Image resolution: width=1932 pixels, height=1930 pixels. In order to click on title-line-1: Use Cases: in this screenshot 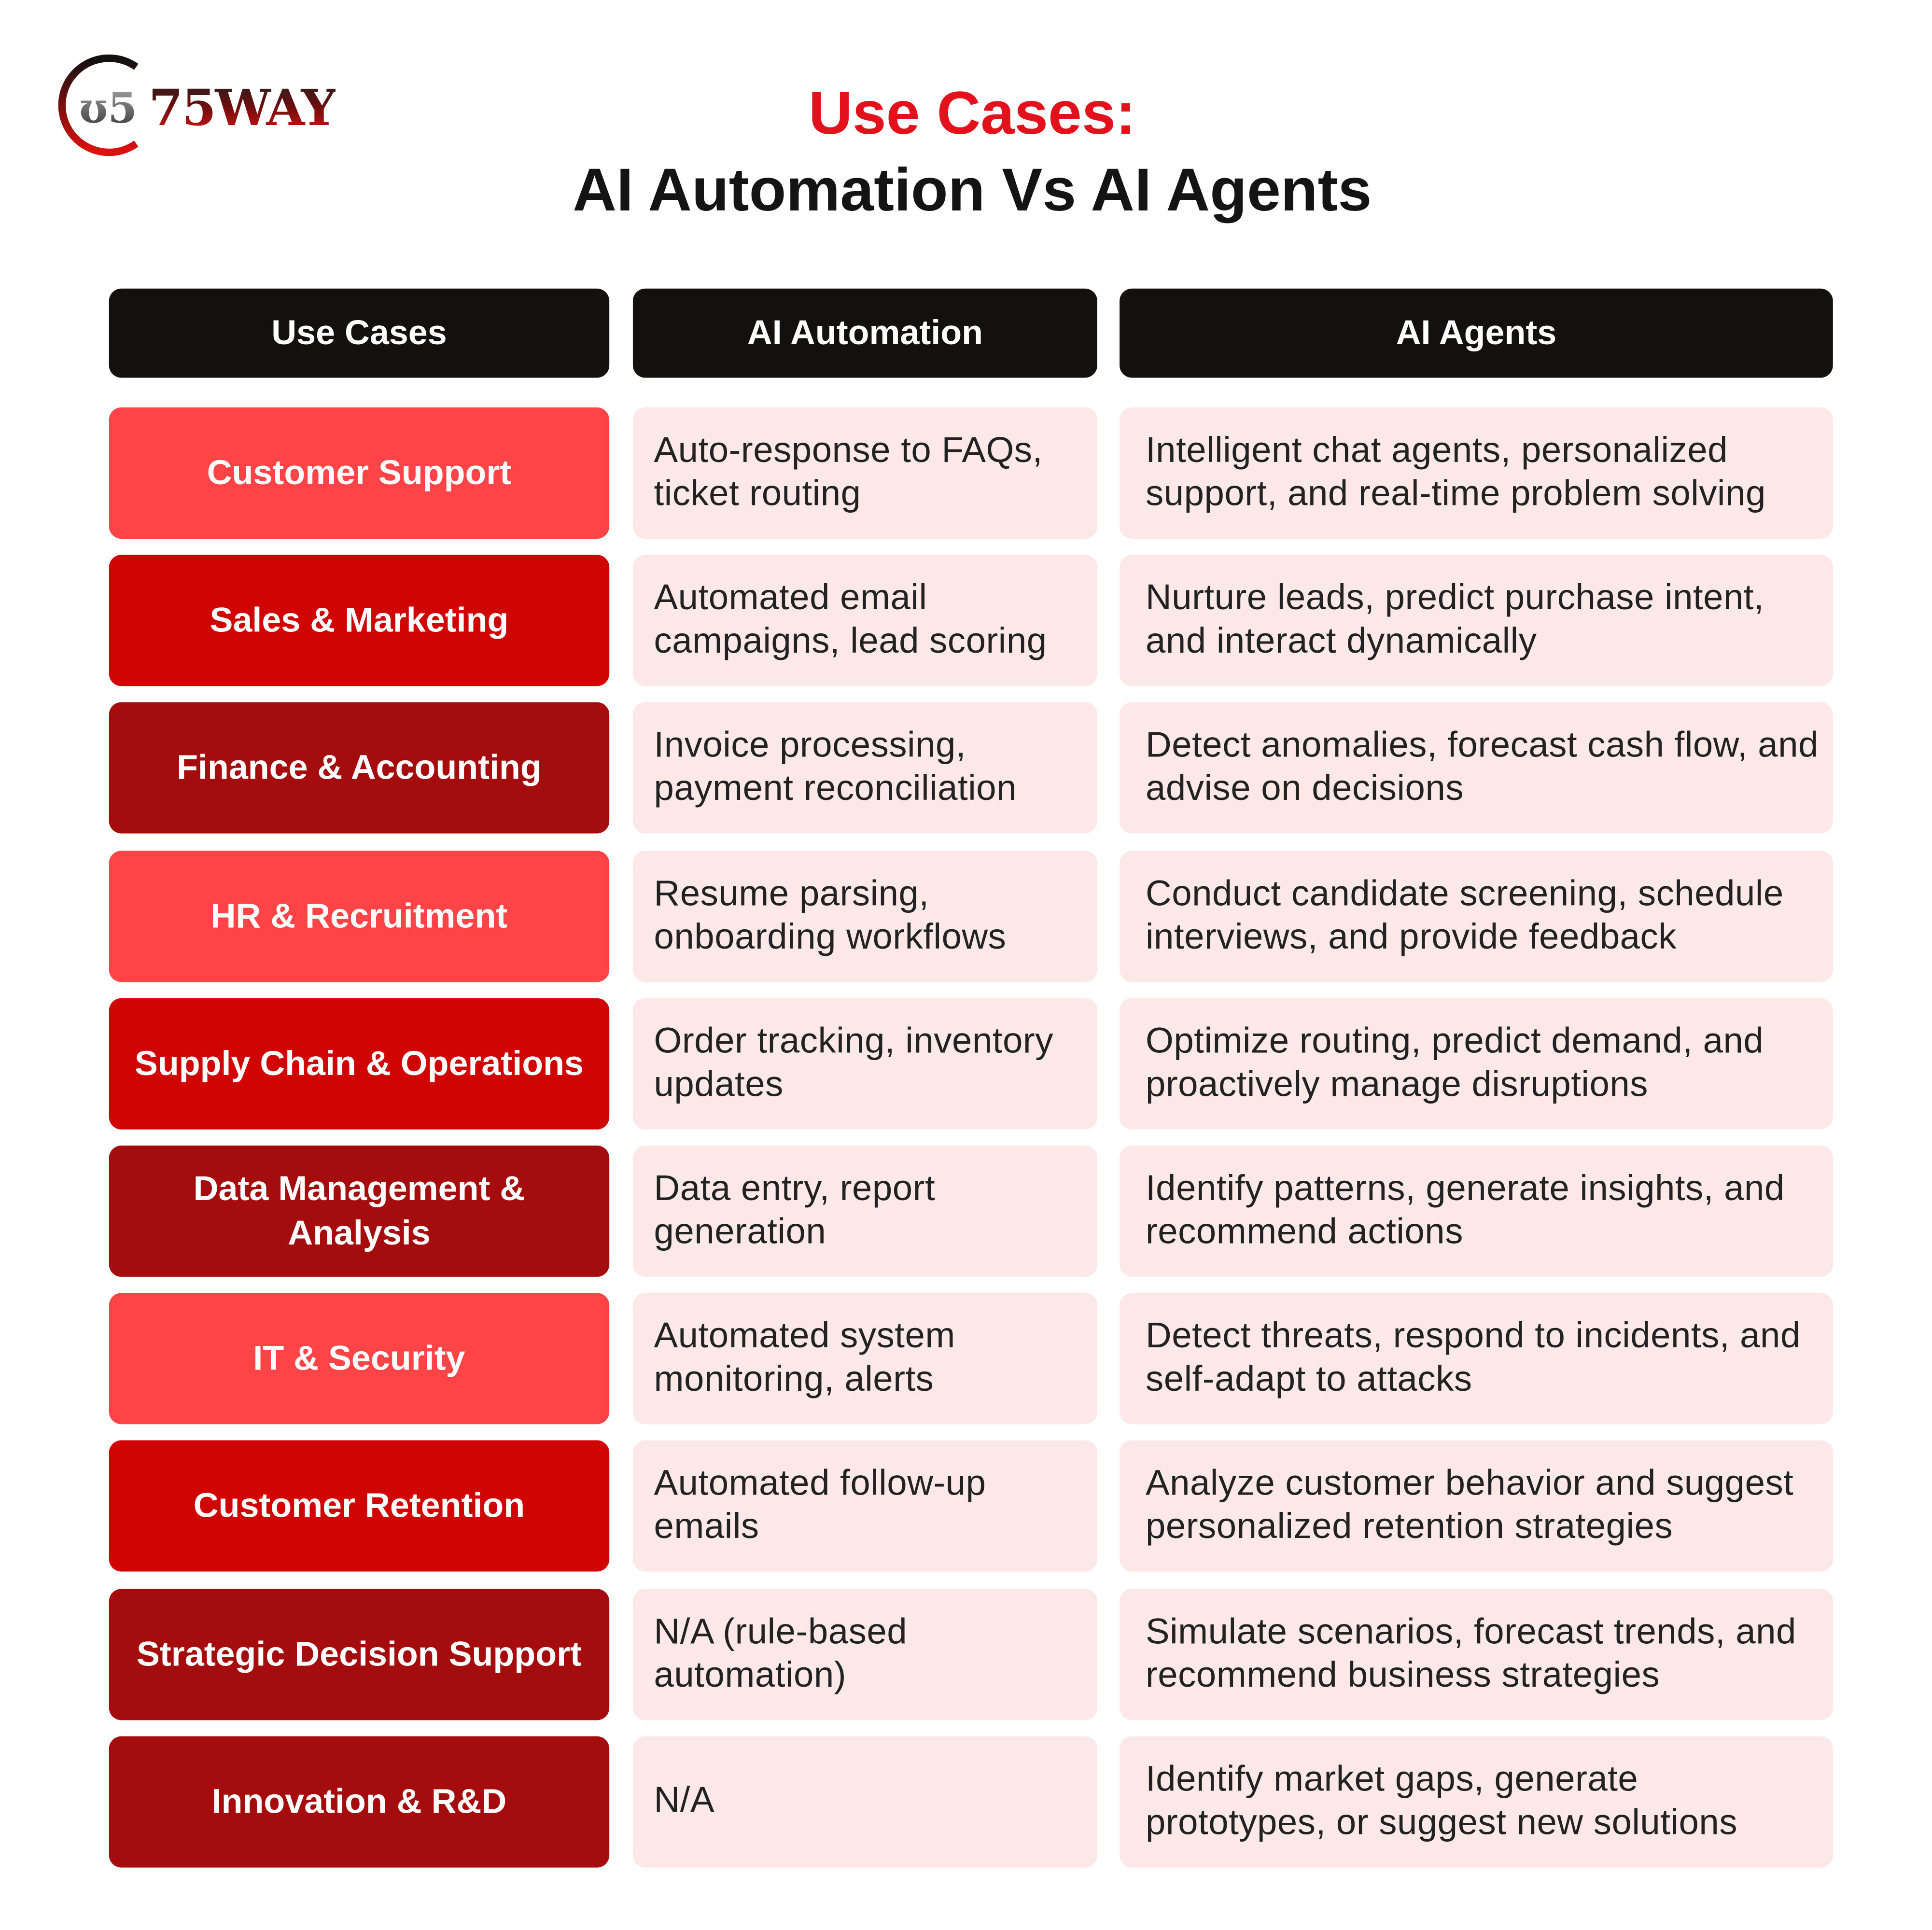, I will do `click(972, 114)`.